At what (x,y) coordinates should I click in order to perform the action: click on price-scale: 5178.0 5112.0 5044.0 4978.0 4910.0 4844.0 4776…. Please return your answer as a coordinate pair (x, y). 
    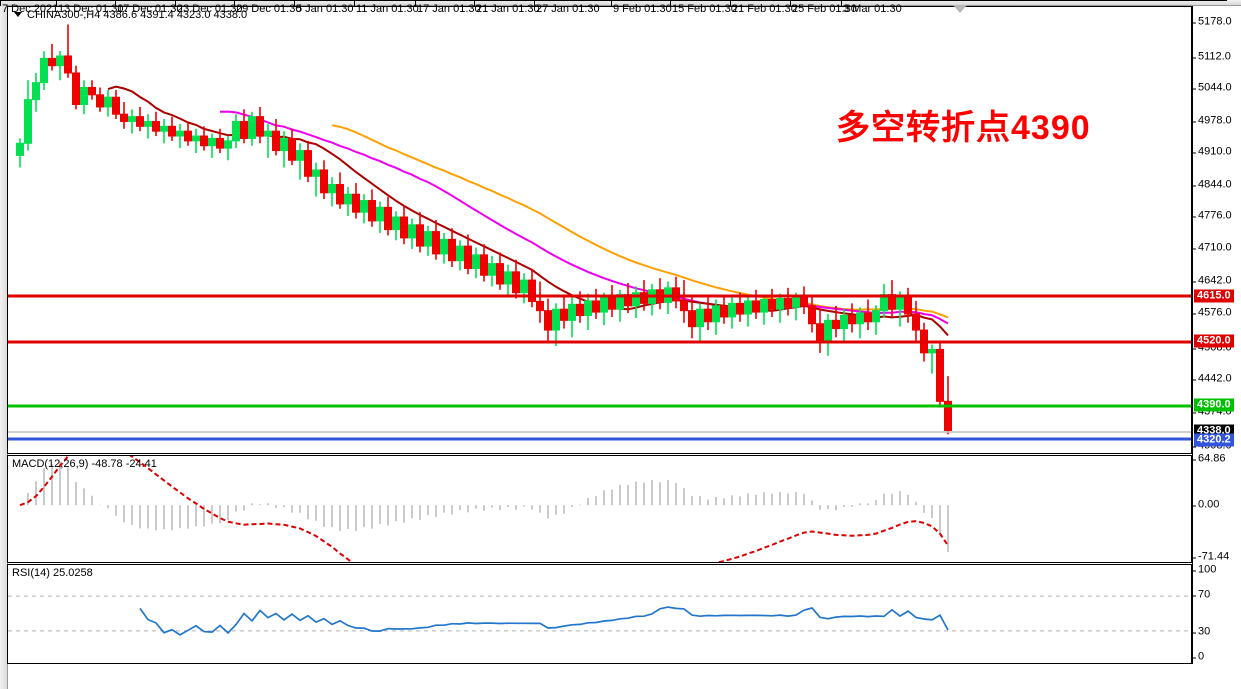
    Looking at the image, I should click on (1216, 335).